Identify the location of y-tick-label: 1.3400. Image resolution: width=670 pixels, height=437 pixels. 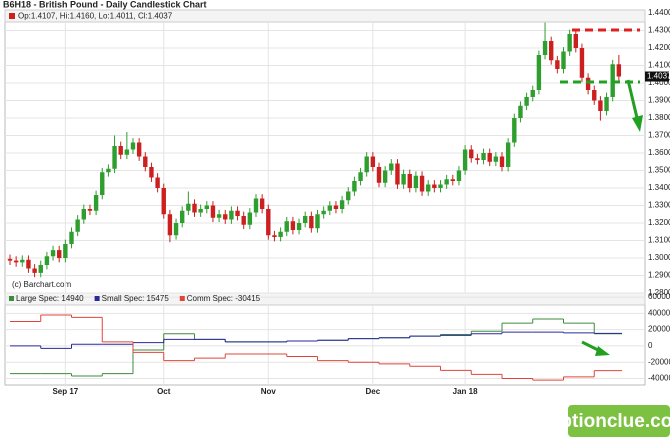
(659, 187).